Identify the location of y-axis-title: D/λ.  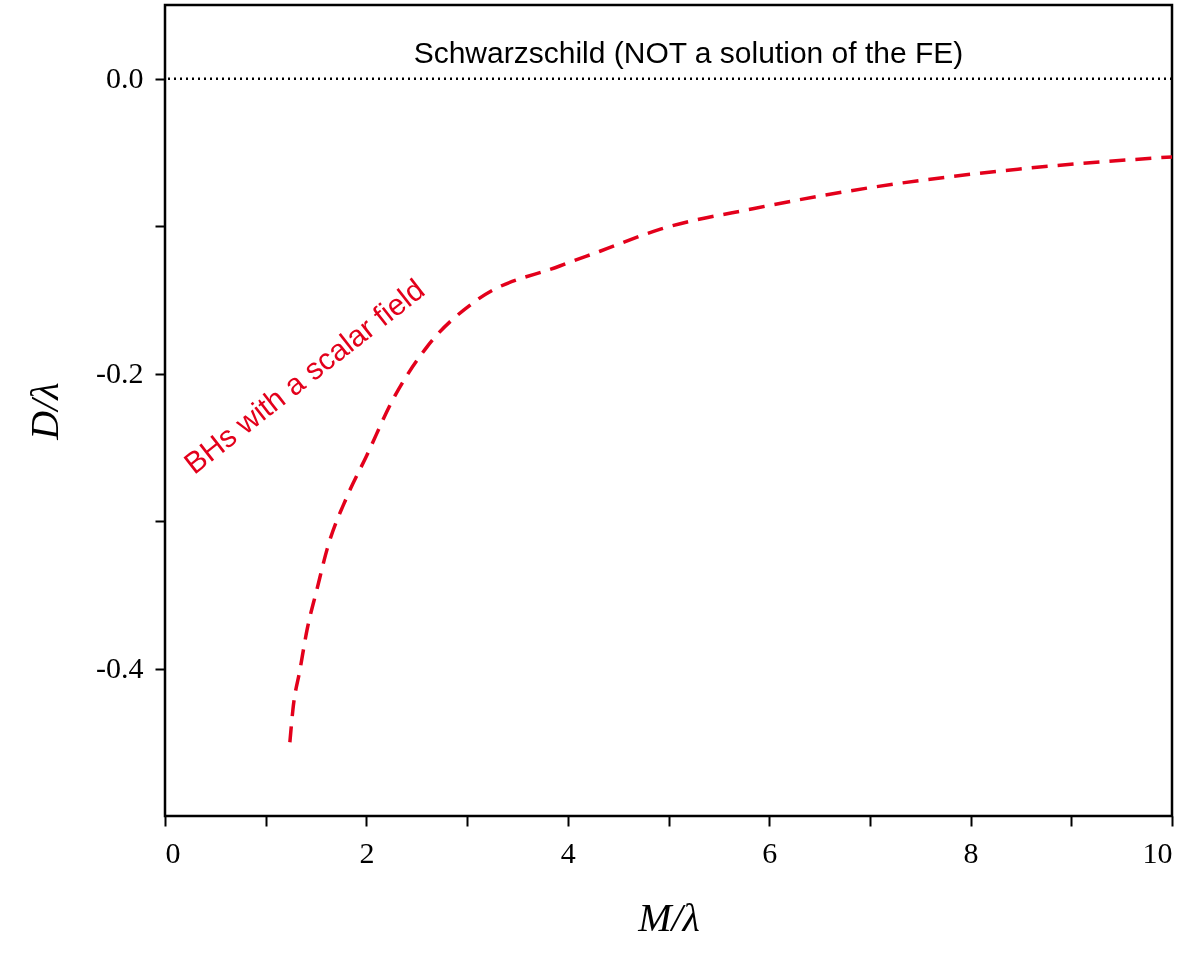
(45, 411).